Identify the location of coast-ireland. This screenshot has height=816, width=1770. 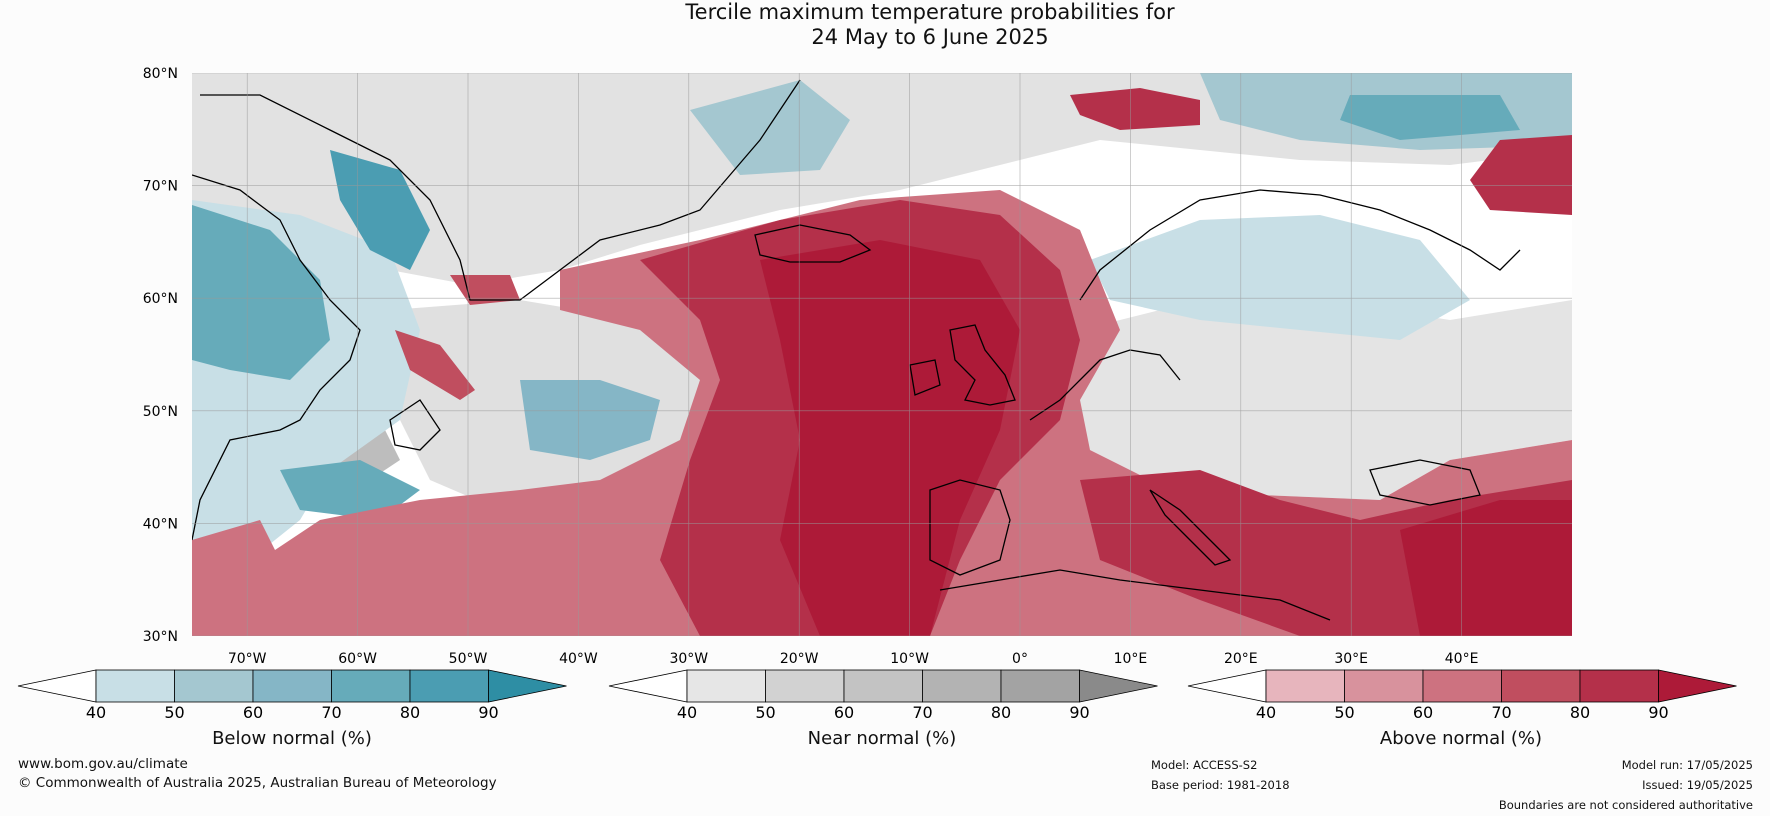
(925, 377).